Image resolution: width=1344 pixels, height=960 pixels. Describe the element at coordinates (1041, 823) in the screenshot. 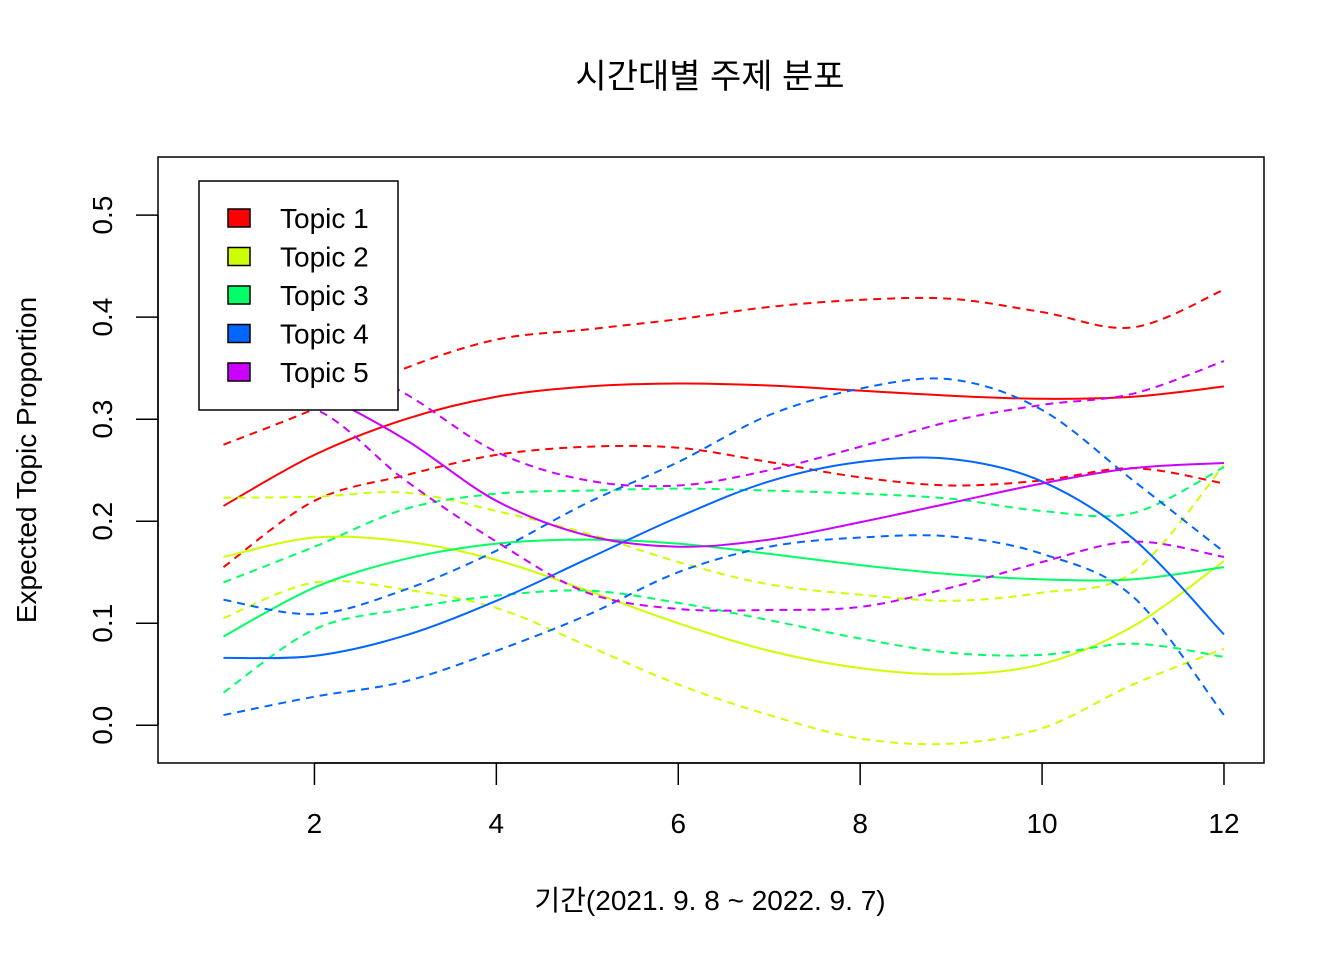

I see `x-tick-label: 10` at that location.